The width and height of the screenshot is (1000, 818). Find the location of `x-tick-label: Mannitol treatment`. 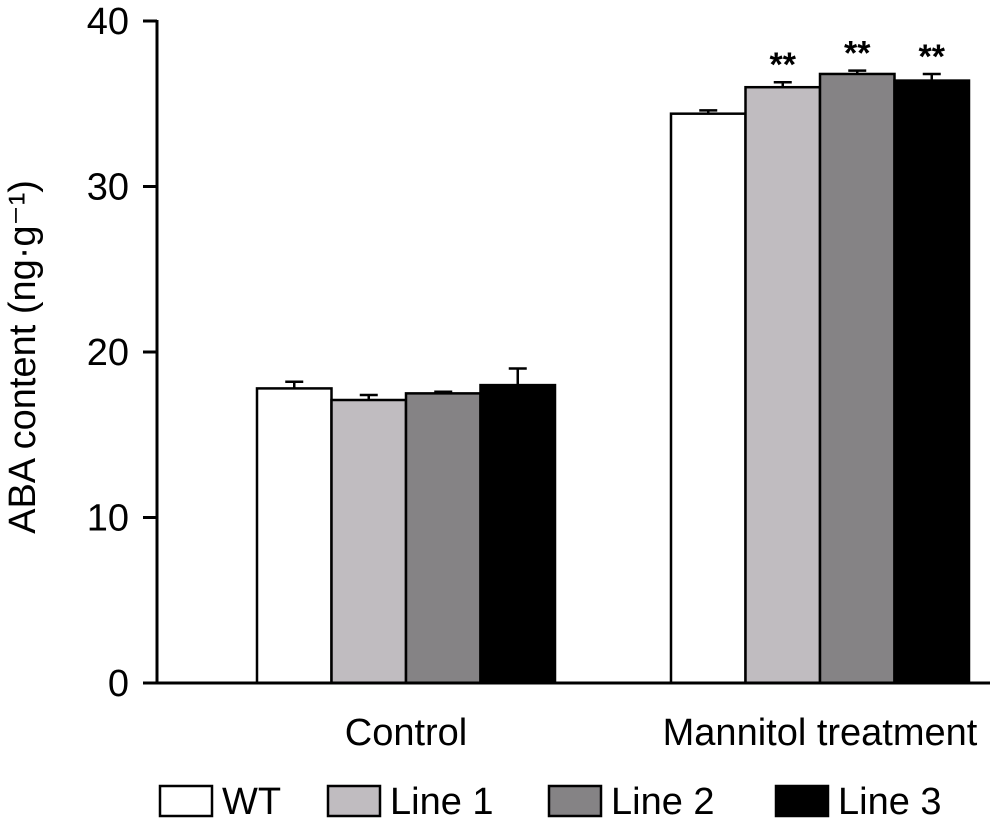

x-tick-label: Mannitol treatment is located at coordinates (820, 733).